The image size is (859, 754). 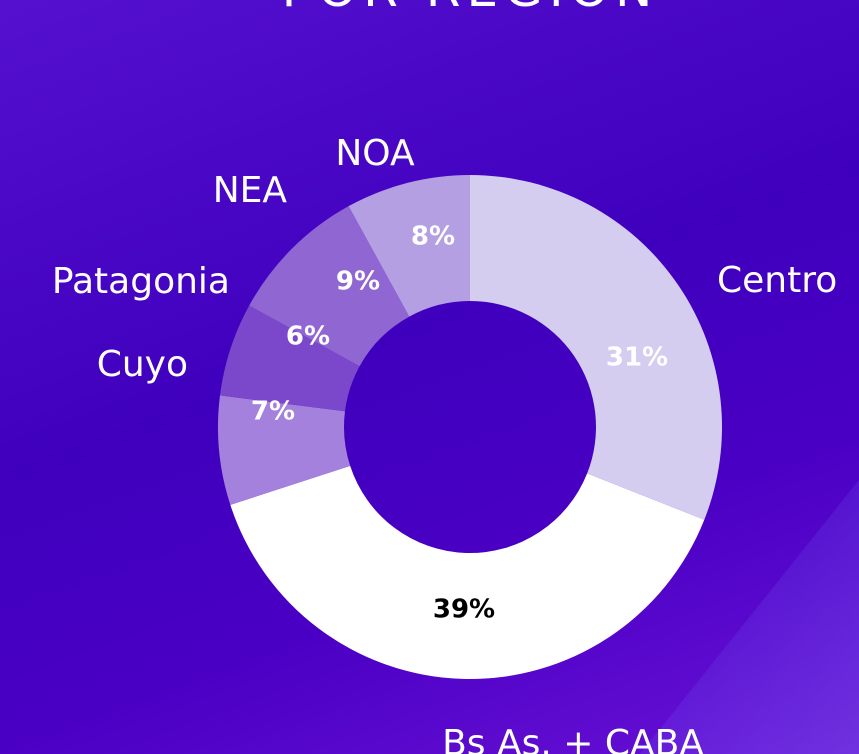 I want to click on category-label: Patagonia, so click(x=141, y=281).